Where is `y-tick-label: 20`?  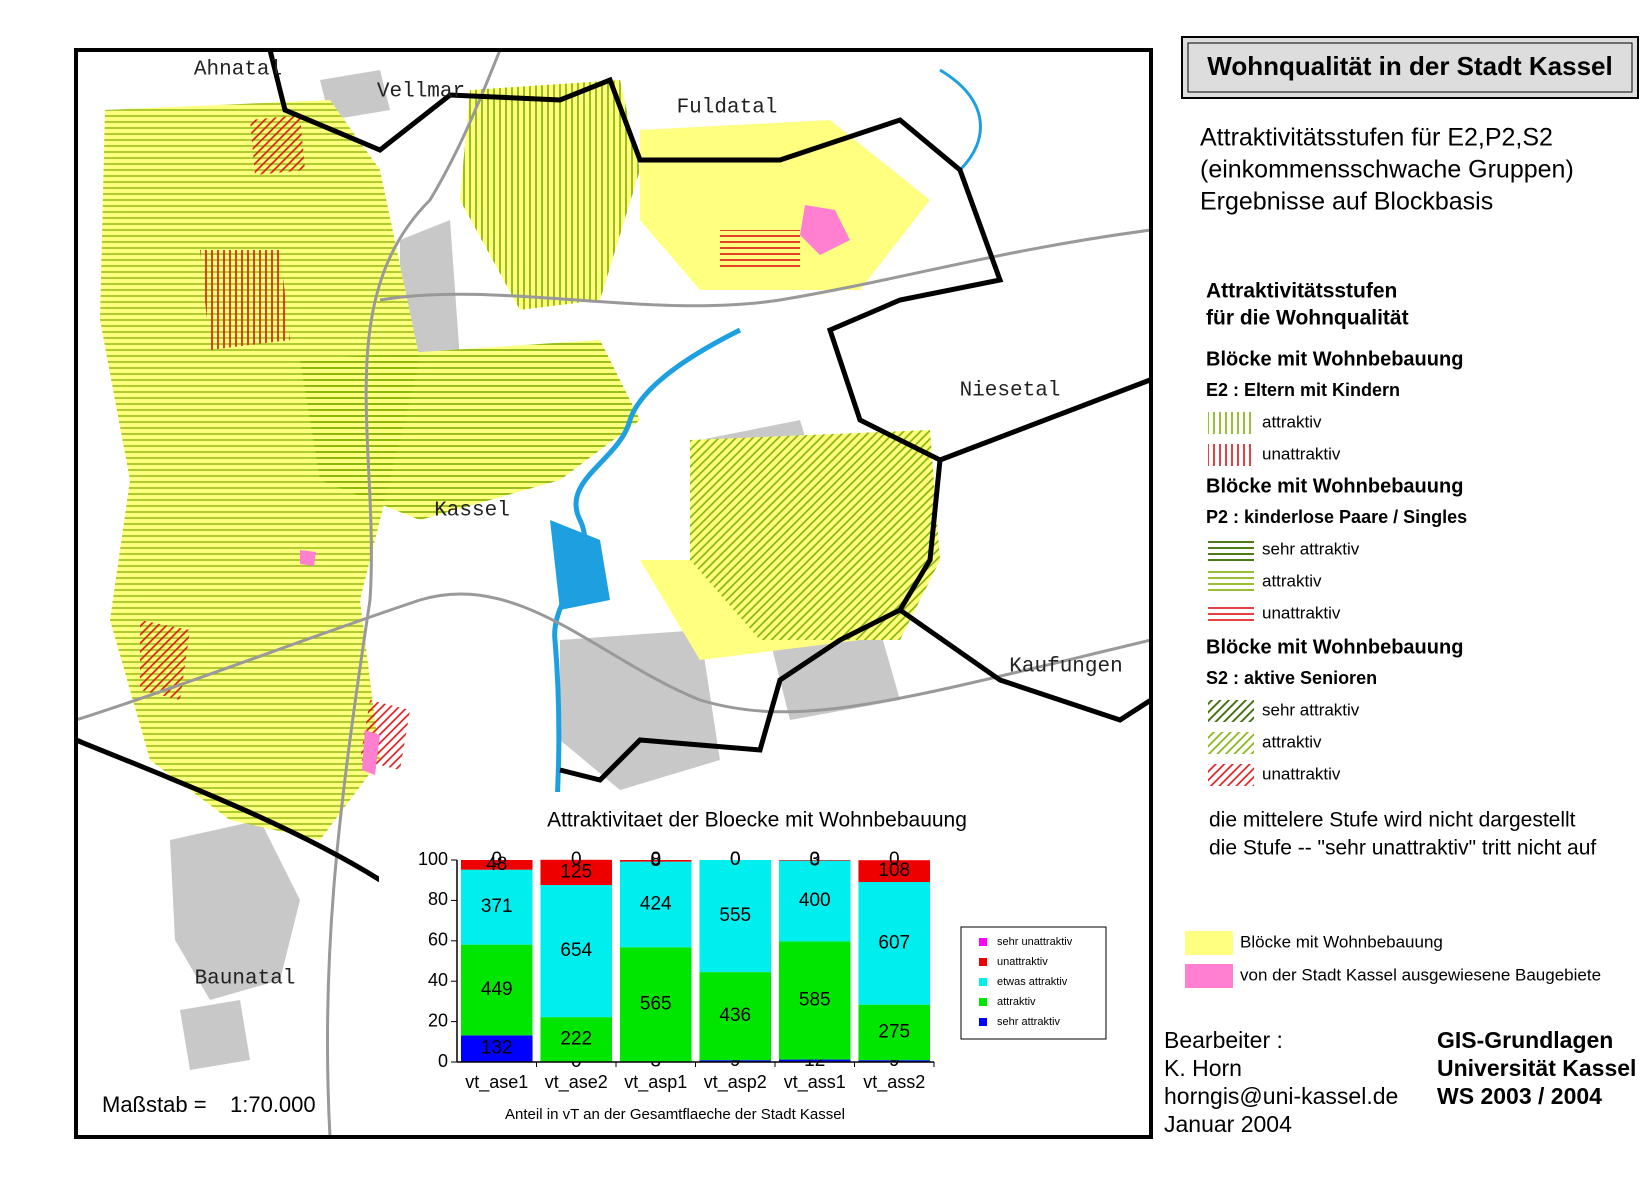 y-tick-label: 20 is located at coordinates (438, 1020).